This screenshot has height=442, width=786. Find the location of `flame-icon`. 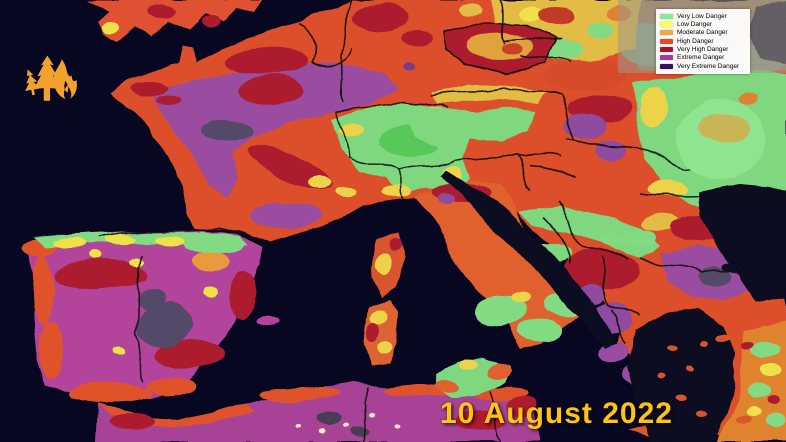

flame-icon is located at coordinates (65, 79).